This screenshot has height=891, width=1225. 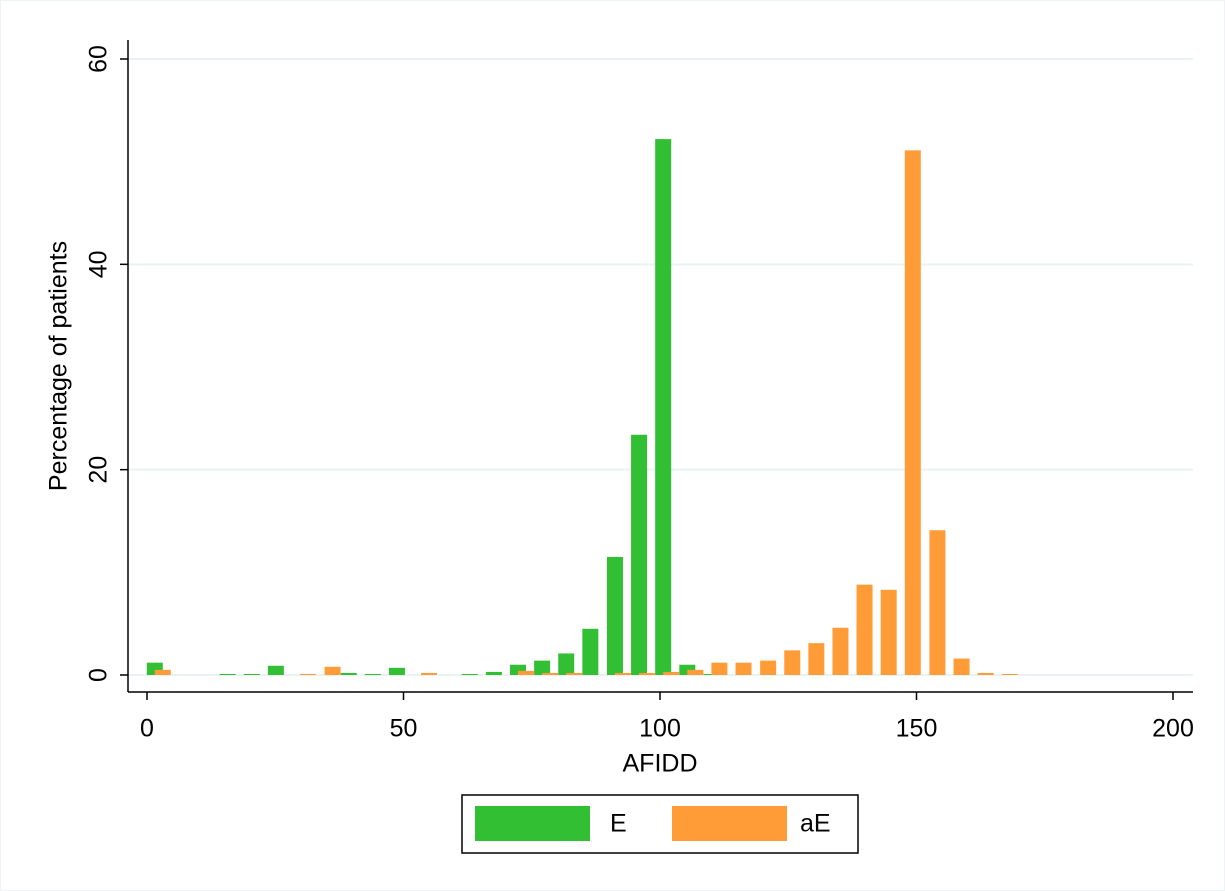 What do you see at coordinates (99, 59) in the screenshot?
I see `y-tick-label: 60` at bounding box center [99, 59].